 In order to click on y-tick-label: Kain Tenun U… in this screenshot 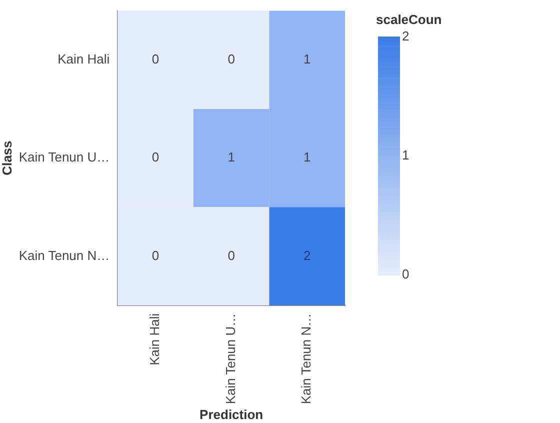, I will do `click(64, 157)`.